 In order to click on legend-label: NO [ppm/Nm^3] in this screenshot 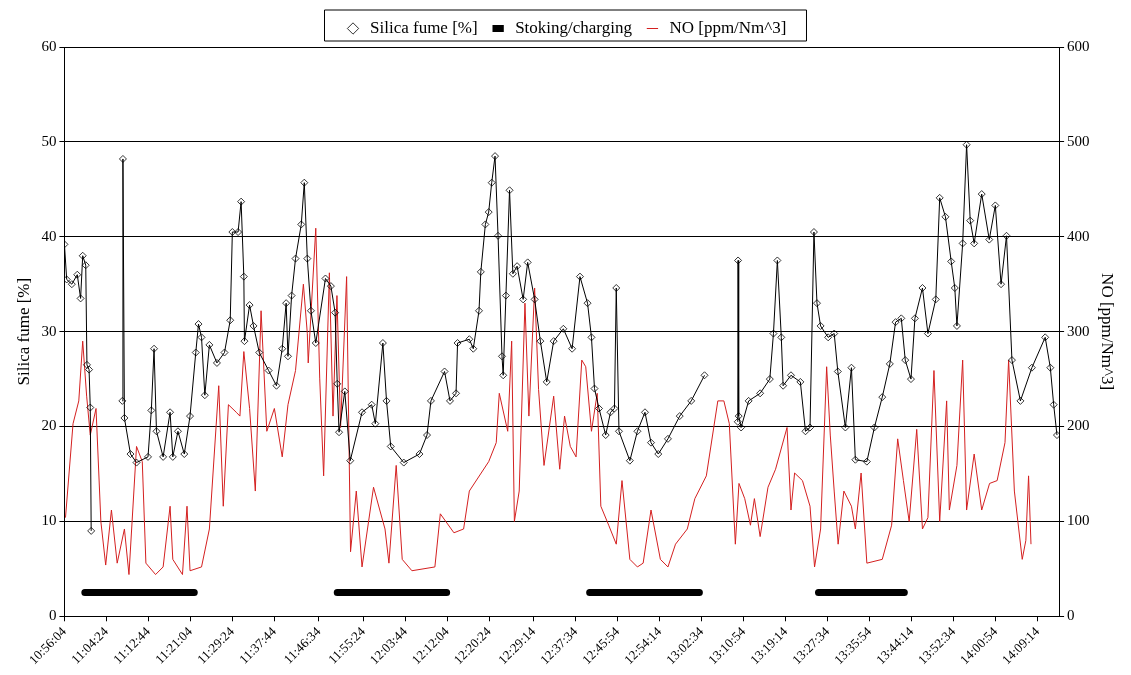, I will do `click(728, 27)`.